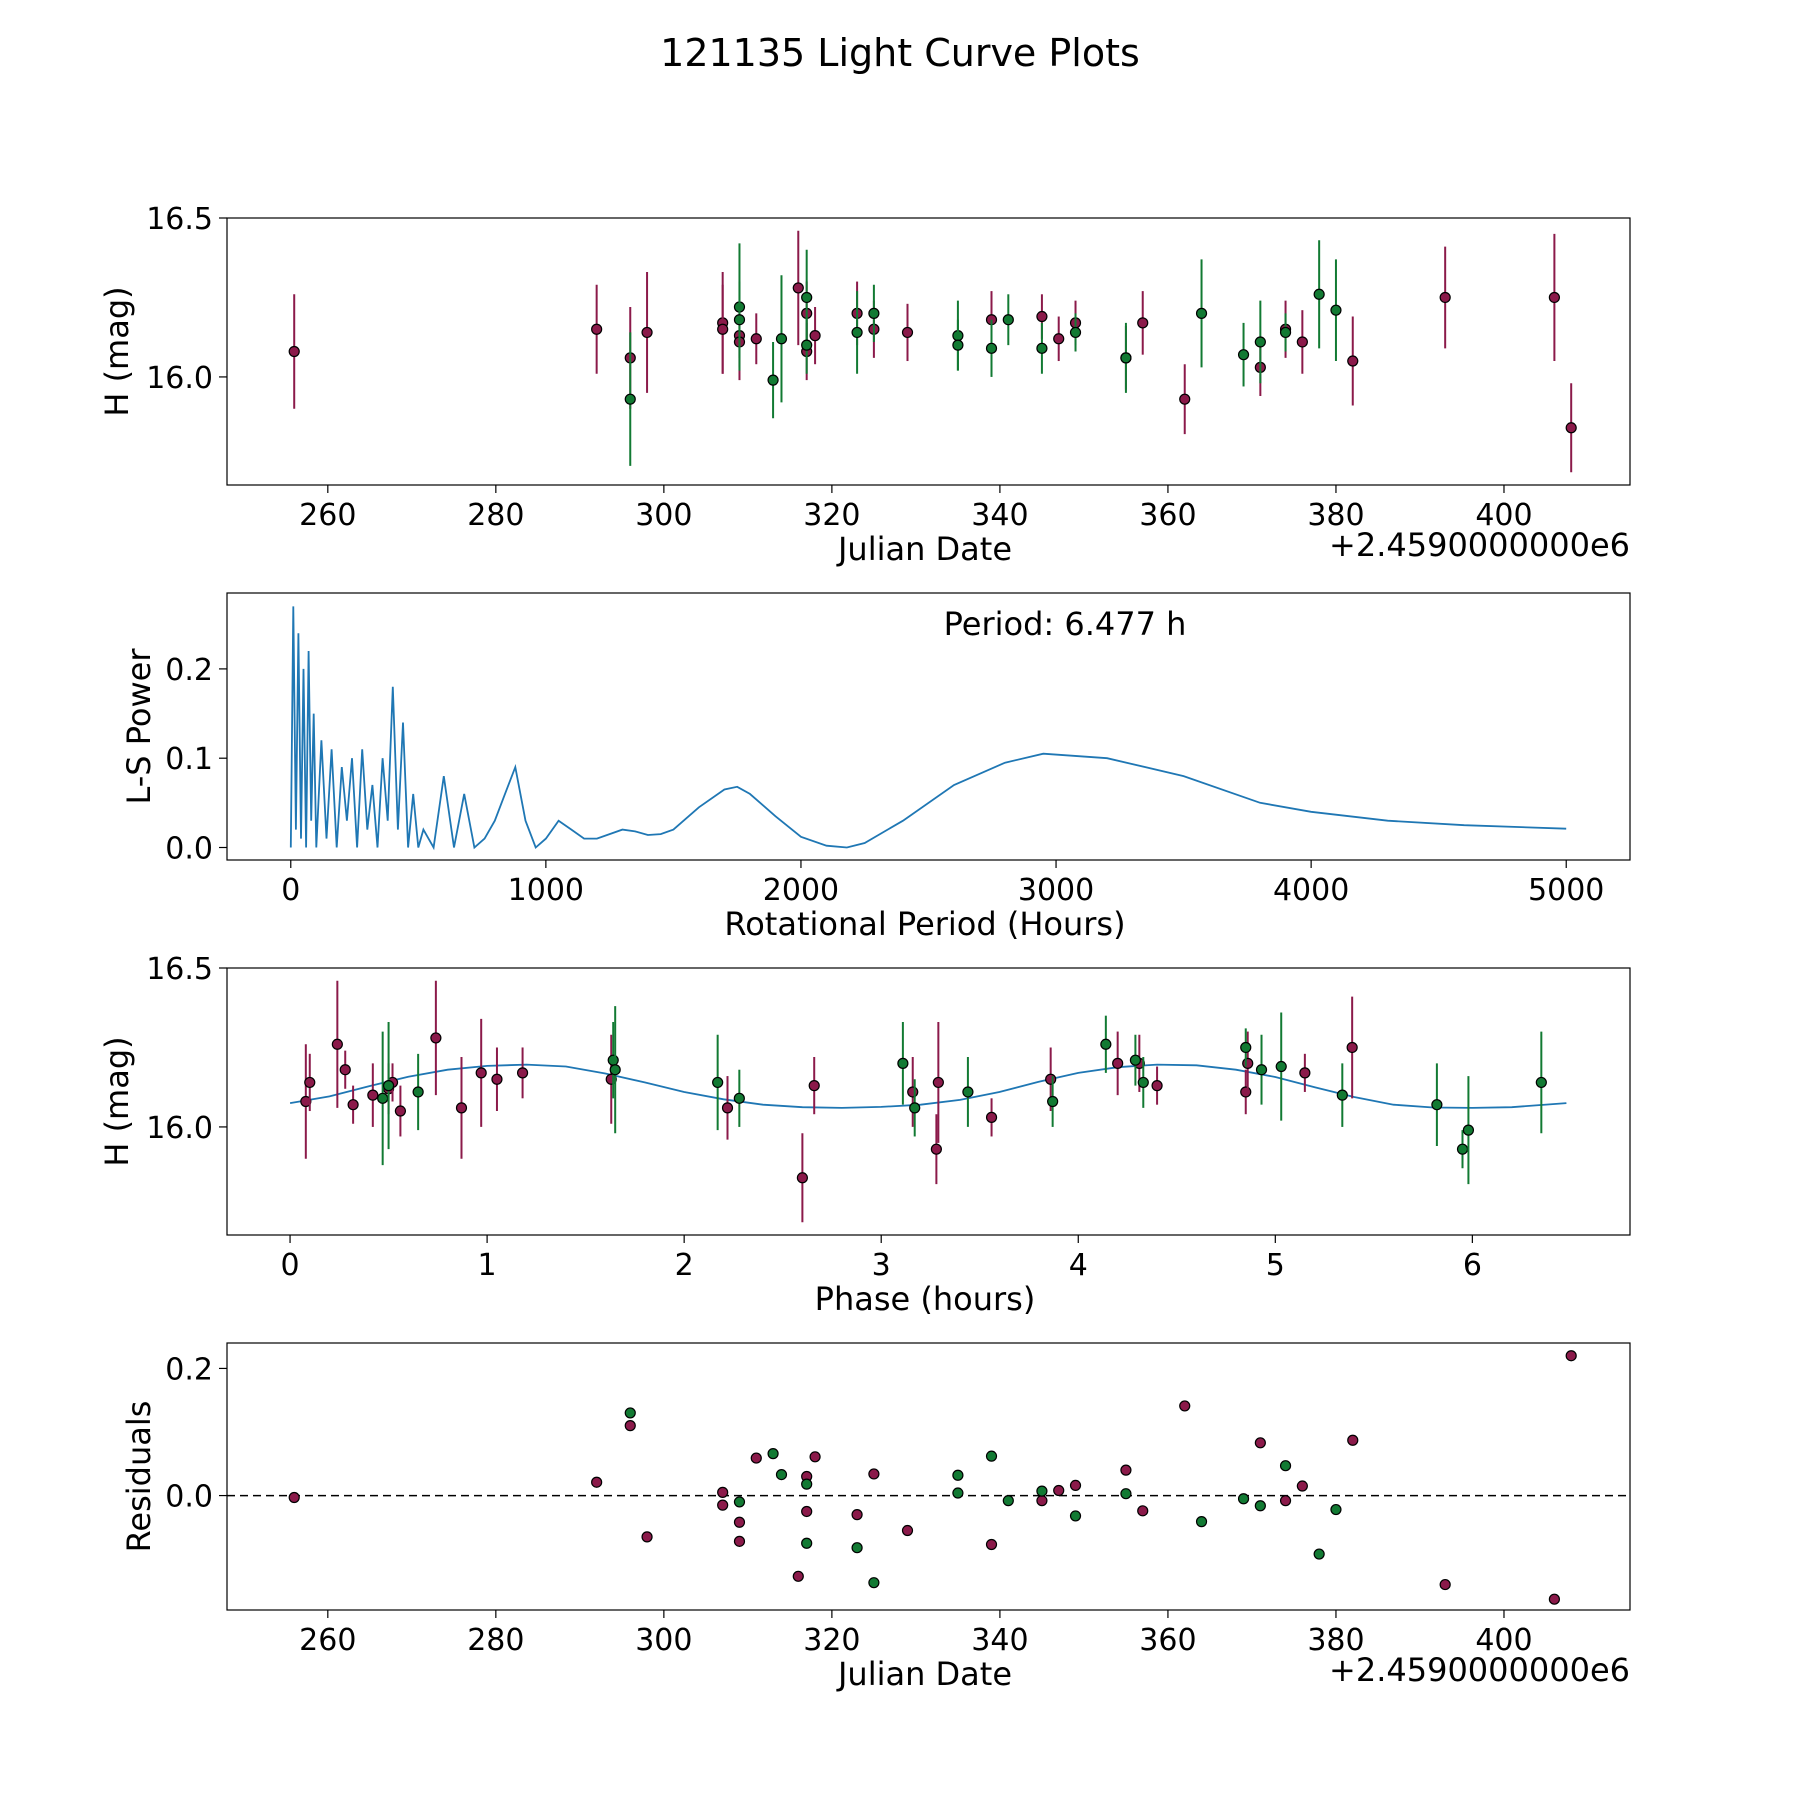 The height and width of the screenshot is (1800, 1800). I want to click on x-tick-label: 1, so click(487, 1265).